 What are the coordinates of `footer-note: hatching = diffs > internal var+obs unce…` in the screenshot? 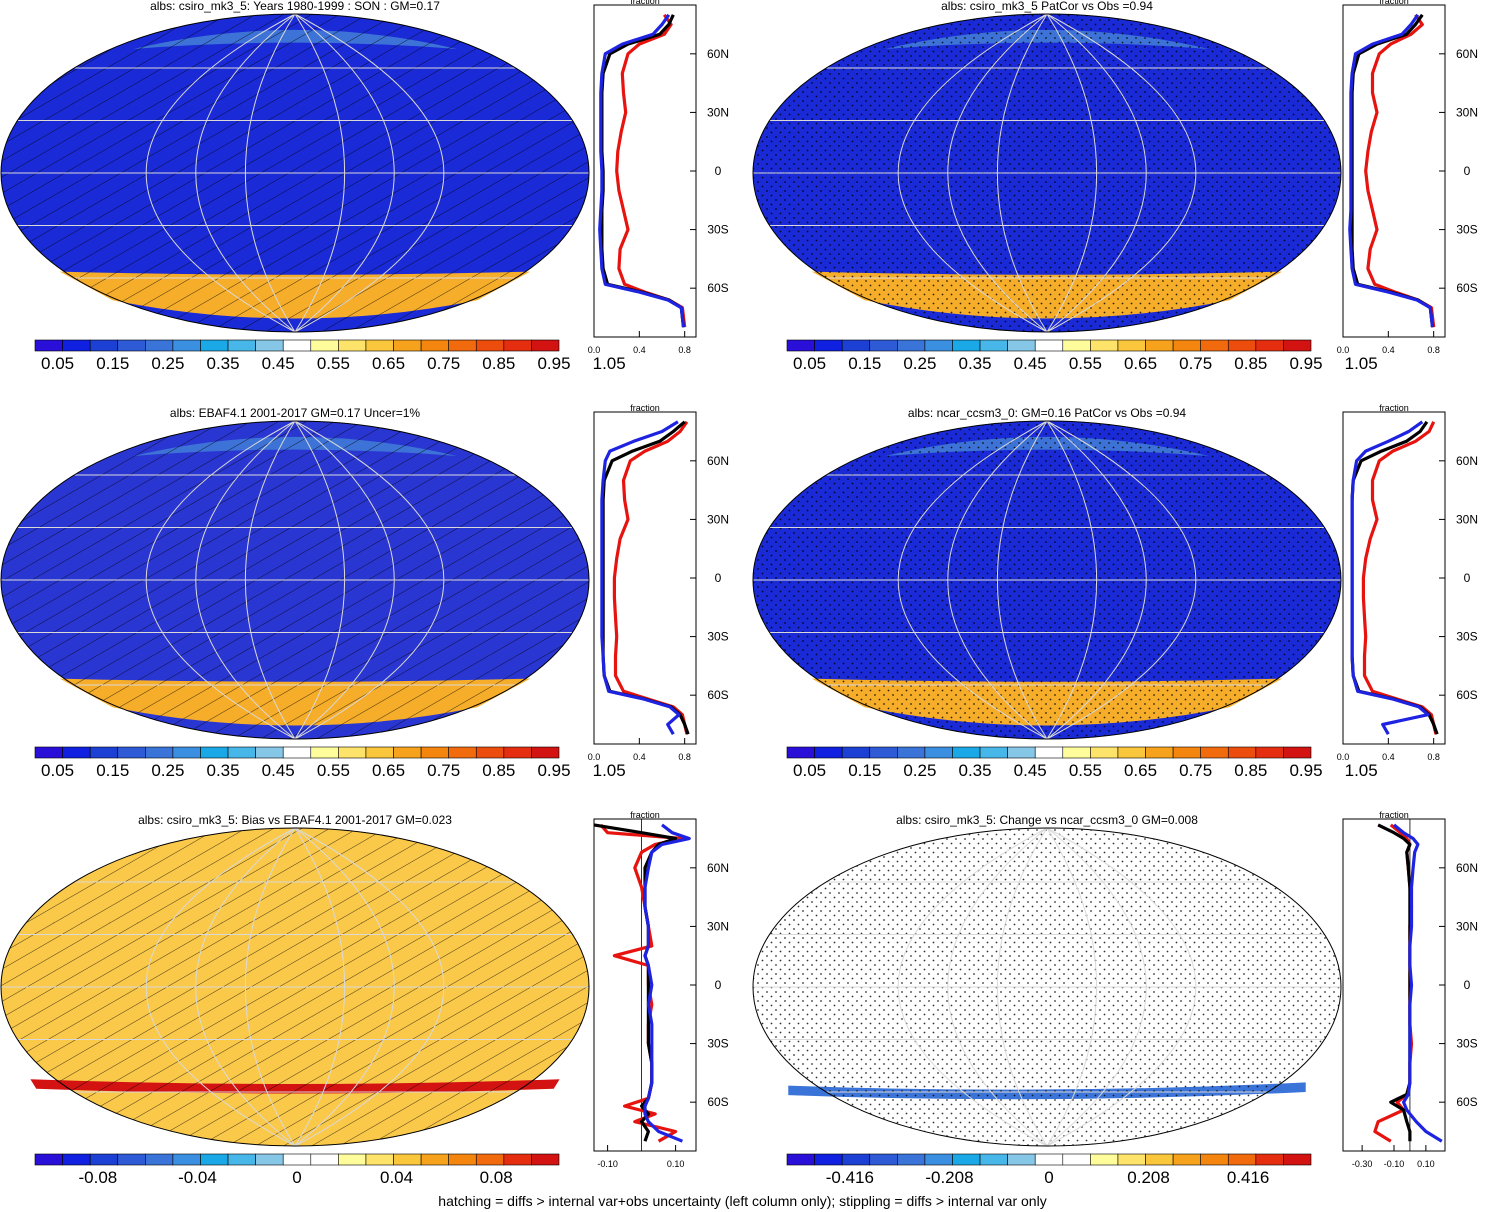 It's located at (742, 1201).